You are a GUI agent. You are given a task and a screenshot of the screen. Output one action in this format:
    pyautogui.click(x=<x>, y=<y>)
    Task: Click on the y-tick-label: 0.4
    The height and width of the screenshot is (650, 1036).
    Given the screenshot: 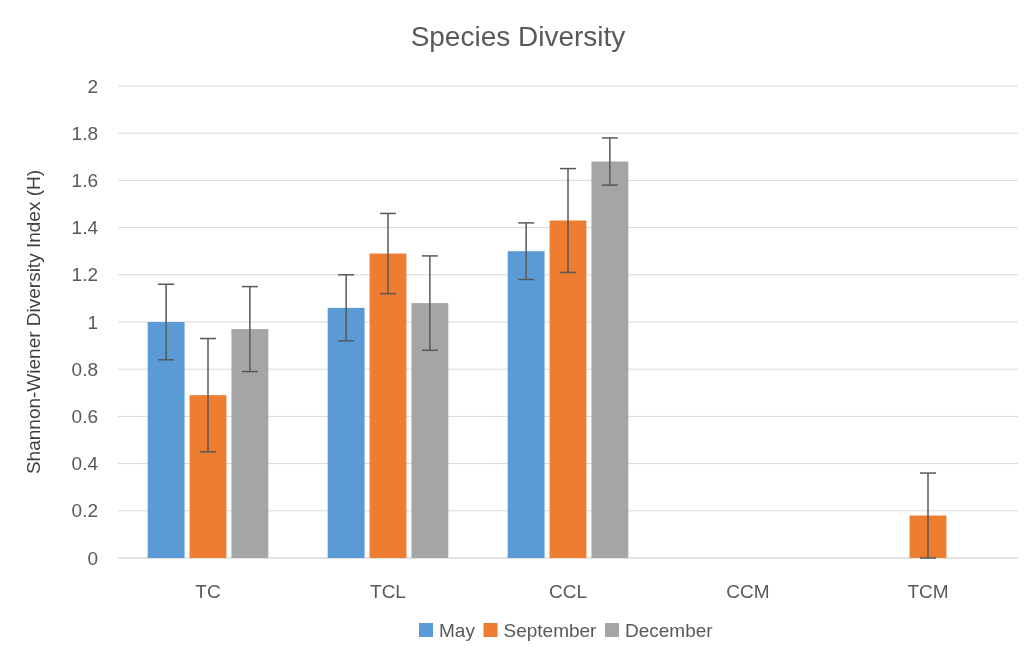 What is the action you would take?
    pyautogui.click(x=85, y=464)
    